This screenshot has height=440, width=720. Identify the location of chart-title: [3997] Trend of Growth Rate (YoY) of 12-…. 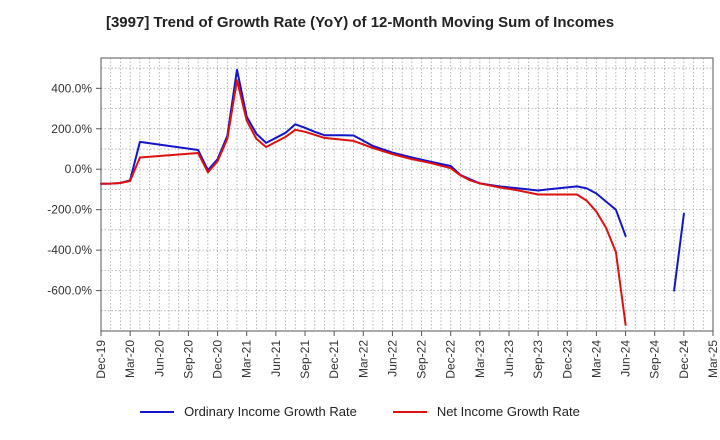
(360, 22).